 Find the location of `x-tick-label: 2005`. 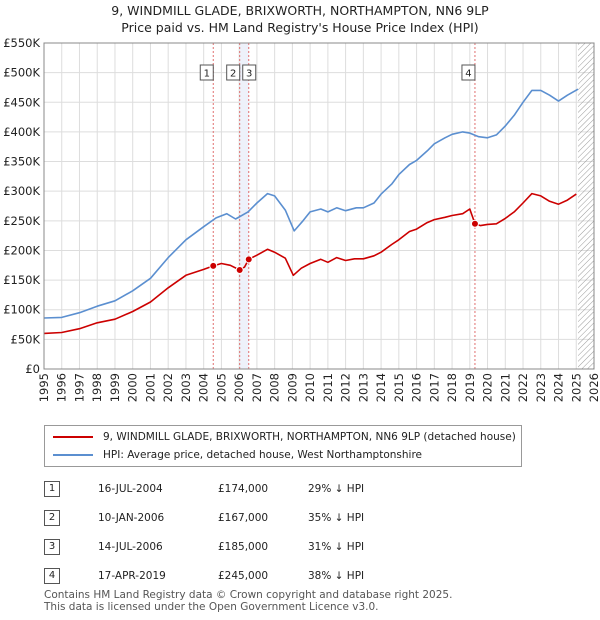

x-tick-label: 2005 is located at coordinates (221, 387).